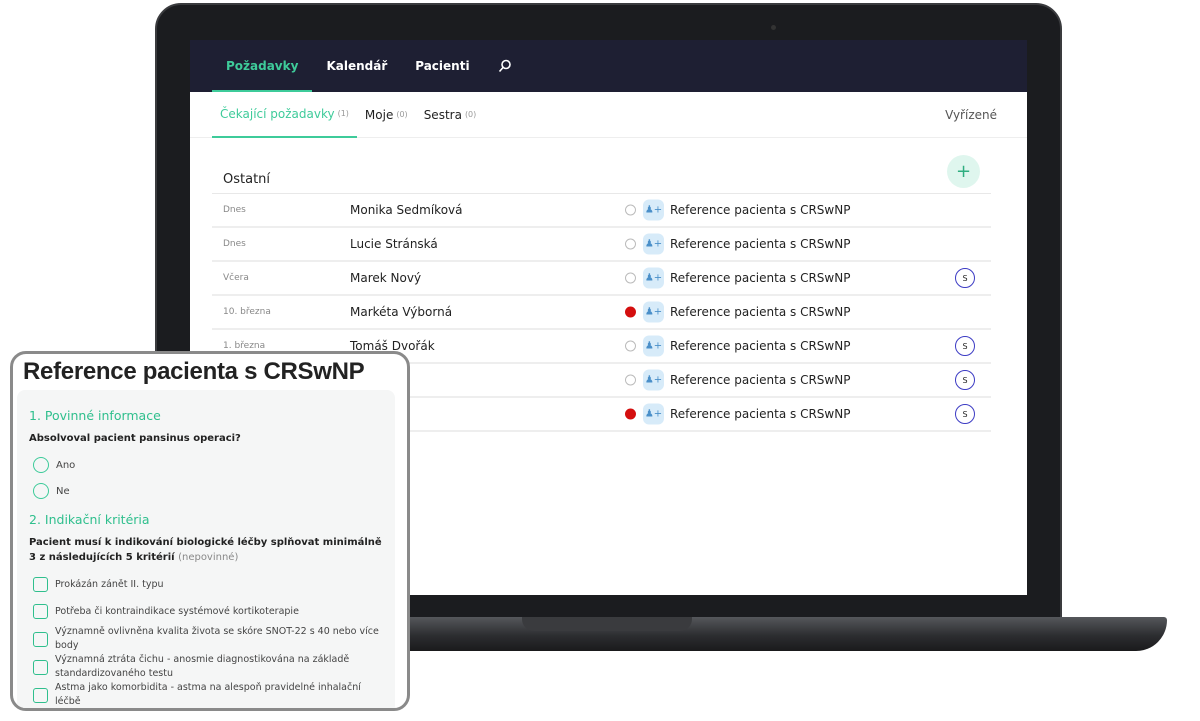 The height and width of the screenshot is (721, 1200). Describe the element at coordinates (357, 66) in the screenshot. I see `nav-kalendar: Kalendář` at that location.